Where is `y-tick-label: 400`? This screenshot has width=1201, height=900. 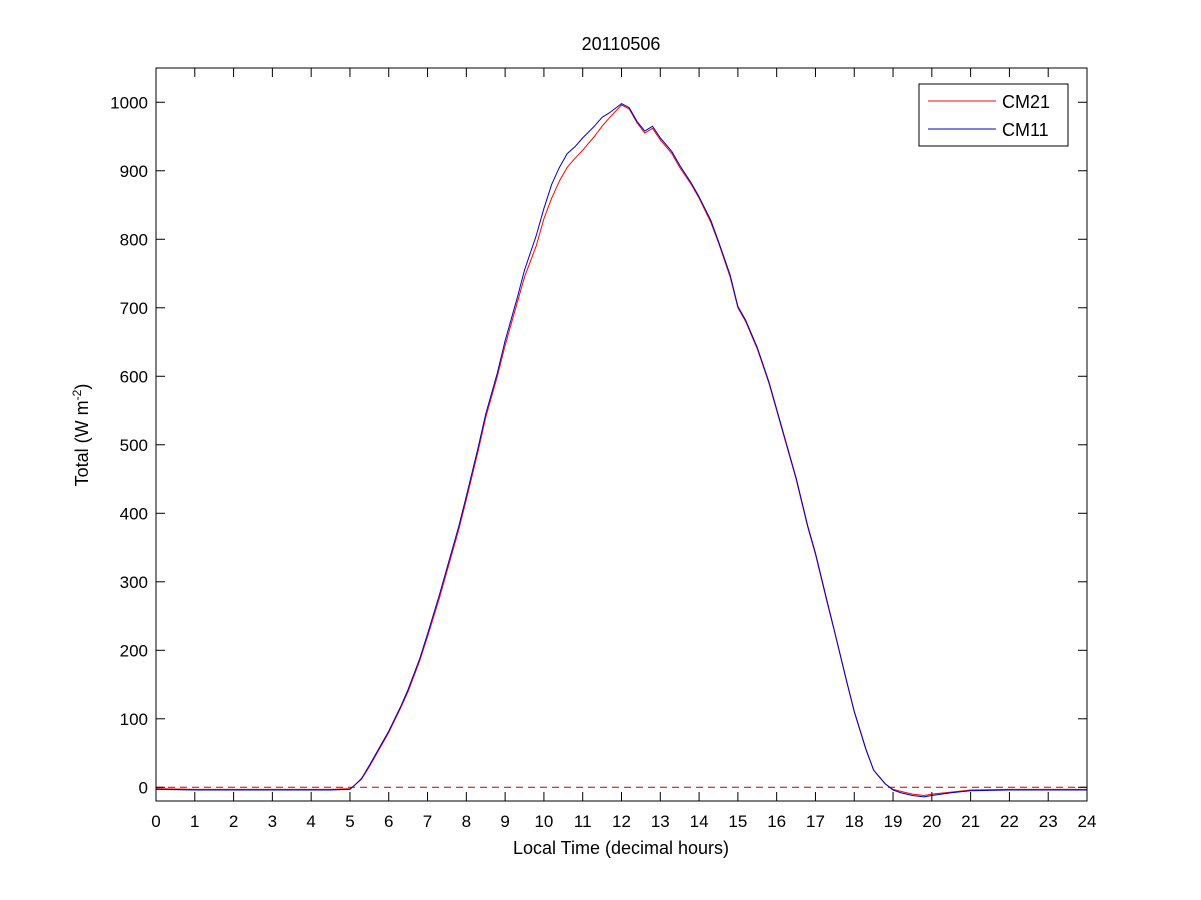
y-tick-label: 400 is located at coordinates (134, 513).